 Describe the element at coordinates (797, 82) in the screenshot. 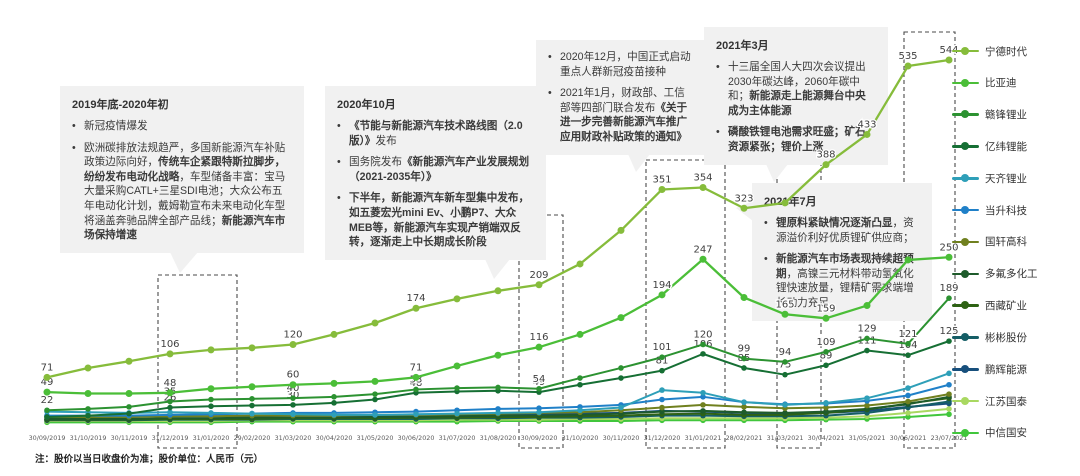

I see `bullet-text-segment: 十三届全国人大四次会议提出2030年碳达峰，2060年碳中和；` at that location.